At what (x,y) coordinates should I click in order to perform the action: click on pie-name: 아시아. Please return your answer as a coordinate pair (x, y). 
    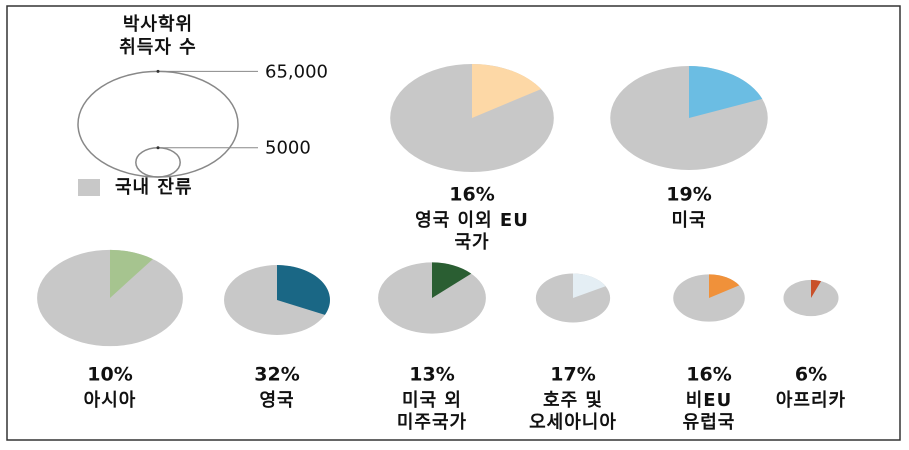
    Looking at the image, I should click on (110, 400).